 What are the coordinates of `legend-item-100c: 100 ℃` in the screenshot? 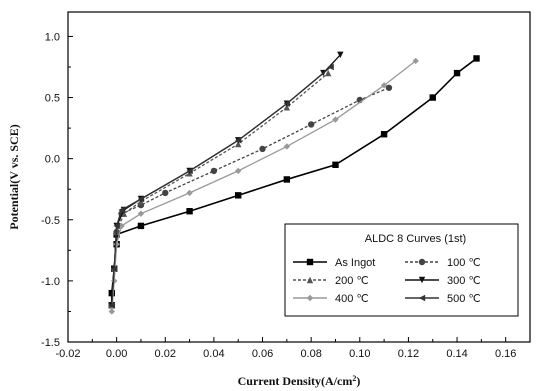 It's located at (443, 263).